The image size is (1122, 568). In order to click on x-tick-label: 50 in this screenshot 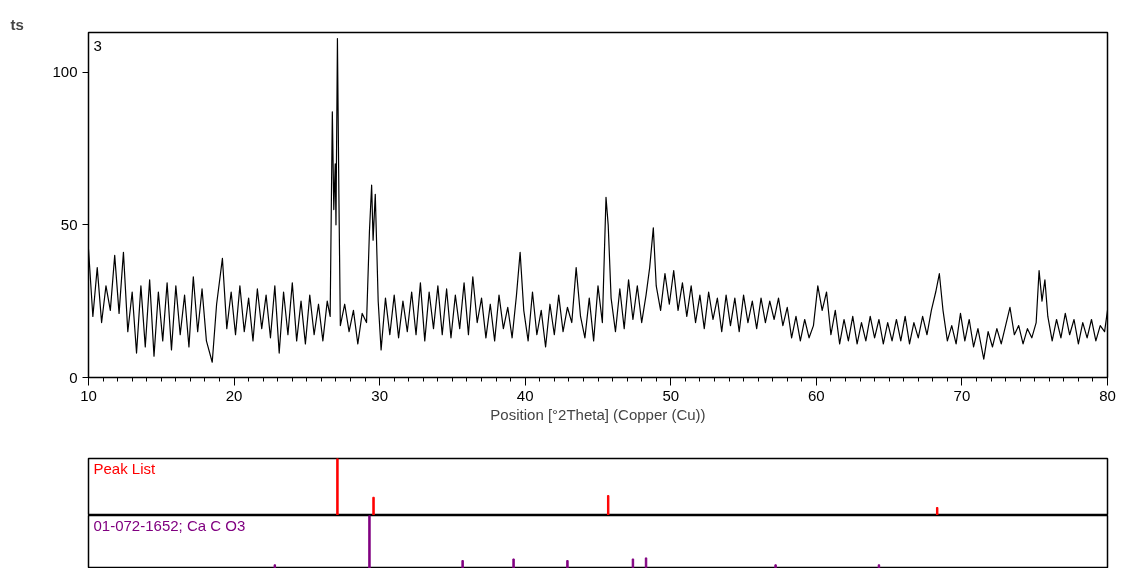, I will do `click(671, 395)`.